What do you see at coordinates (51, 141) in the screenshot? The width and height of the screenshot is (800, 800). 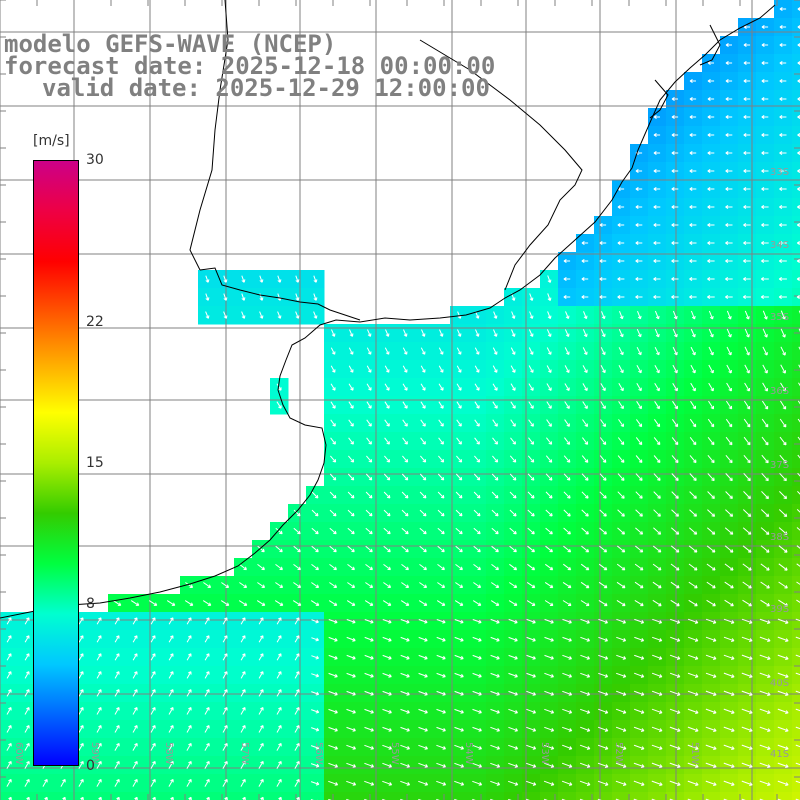 I see `colorbar-unit: [m/s]` at bounding box center [51, 141].